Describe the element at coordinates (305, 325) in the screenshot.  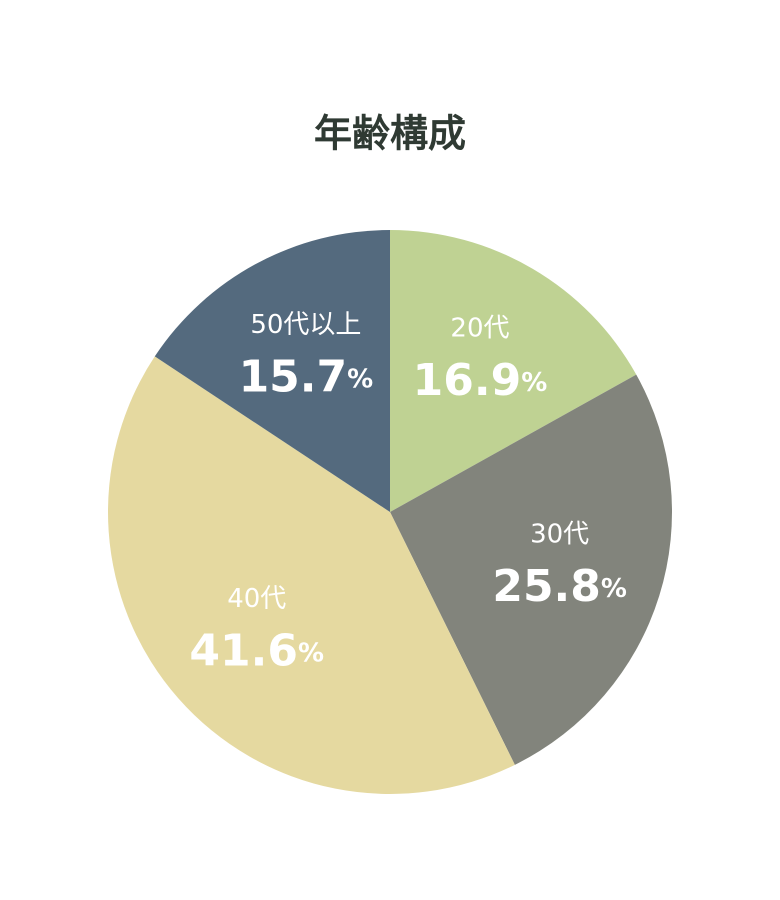
I see `slice-category-label: 50代以上` at that location.